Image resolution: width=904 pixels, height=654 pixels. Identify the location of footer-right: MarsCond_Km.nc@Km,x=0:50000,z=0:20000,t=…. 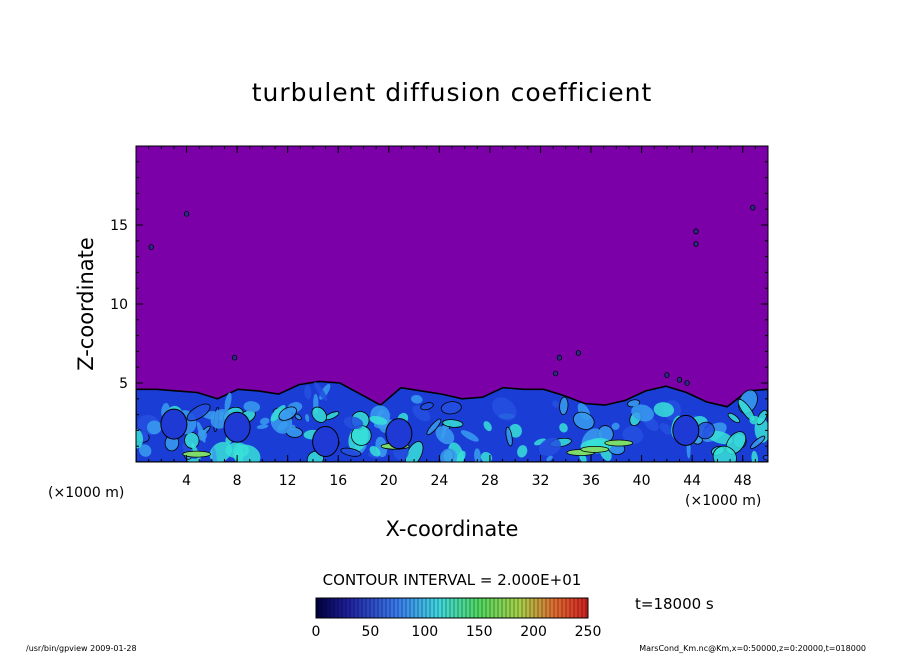
(752, 648).